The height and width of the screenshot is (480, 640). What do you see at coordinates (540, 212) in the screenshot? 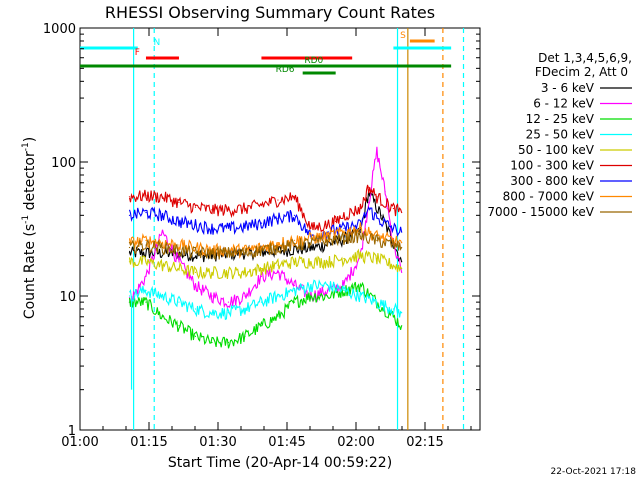
I see `legend-label-8: 7000 - 15000 keV` at bounding box center [540, 212].